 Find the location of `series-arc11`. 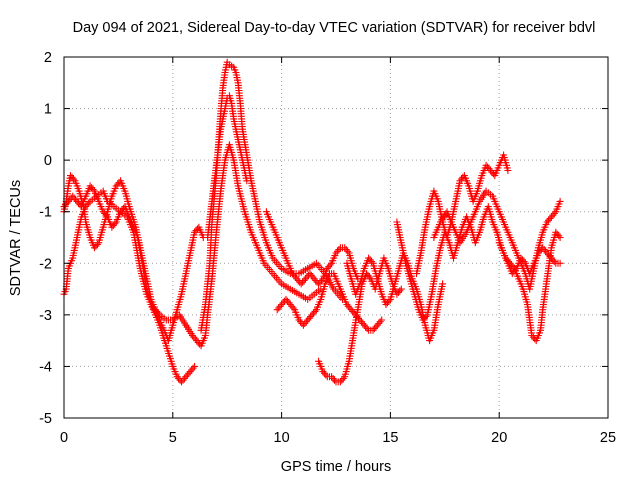

series-arc11 is located at coordinates (462, 214).